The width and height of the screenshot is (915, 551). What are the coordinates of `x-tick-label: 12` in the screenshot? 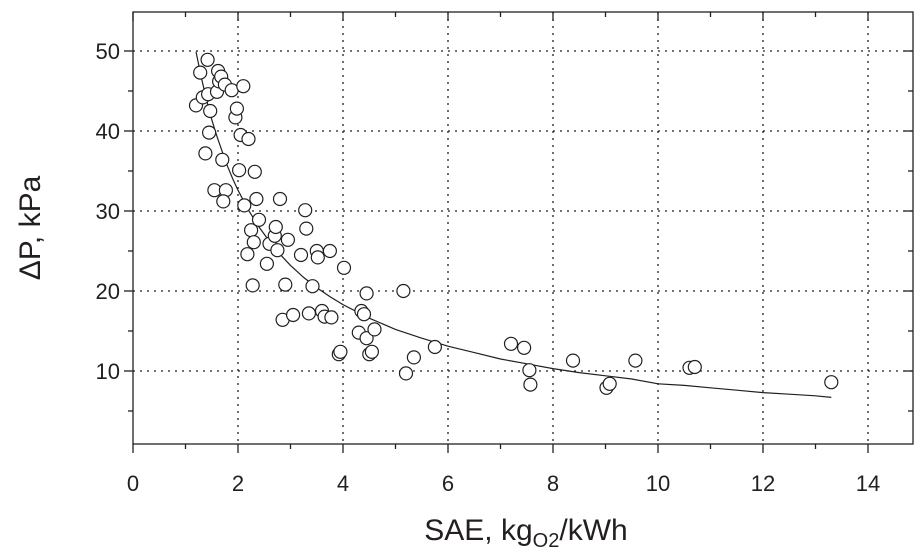 It's located at (763, 483).